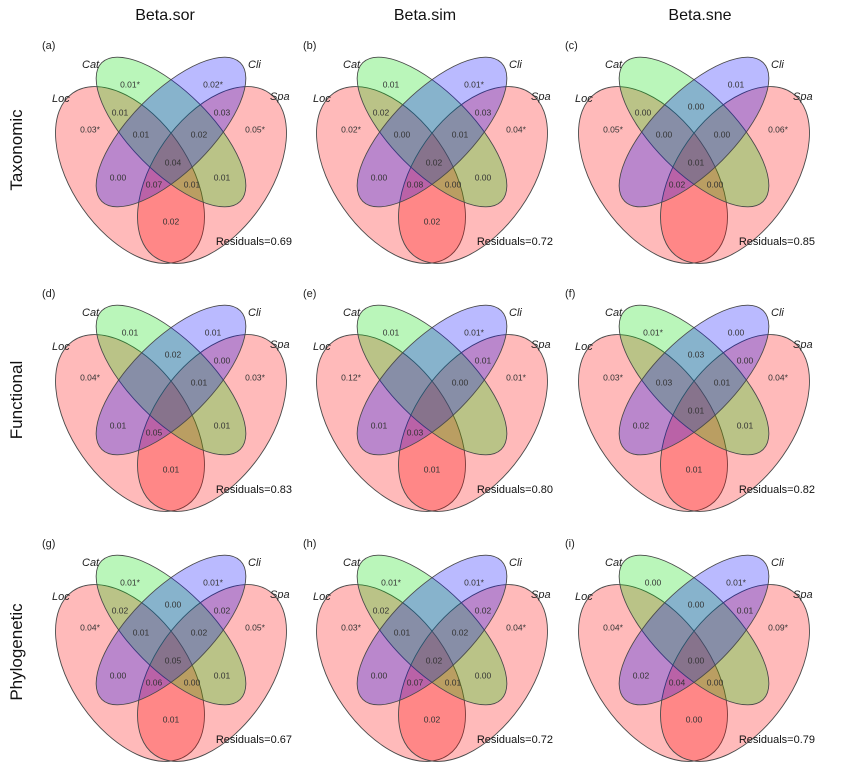 The image size is (860, 762). Describe the element at coordinates (777, 740) in the screenshot. I see `residuals-label: Residuals=0.79` at that location.